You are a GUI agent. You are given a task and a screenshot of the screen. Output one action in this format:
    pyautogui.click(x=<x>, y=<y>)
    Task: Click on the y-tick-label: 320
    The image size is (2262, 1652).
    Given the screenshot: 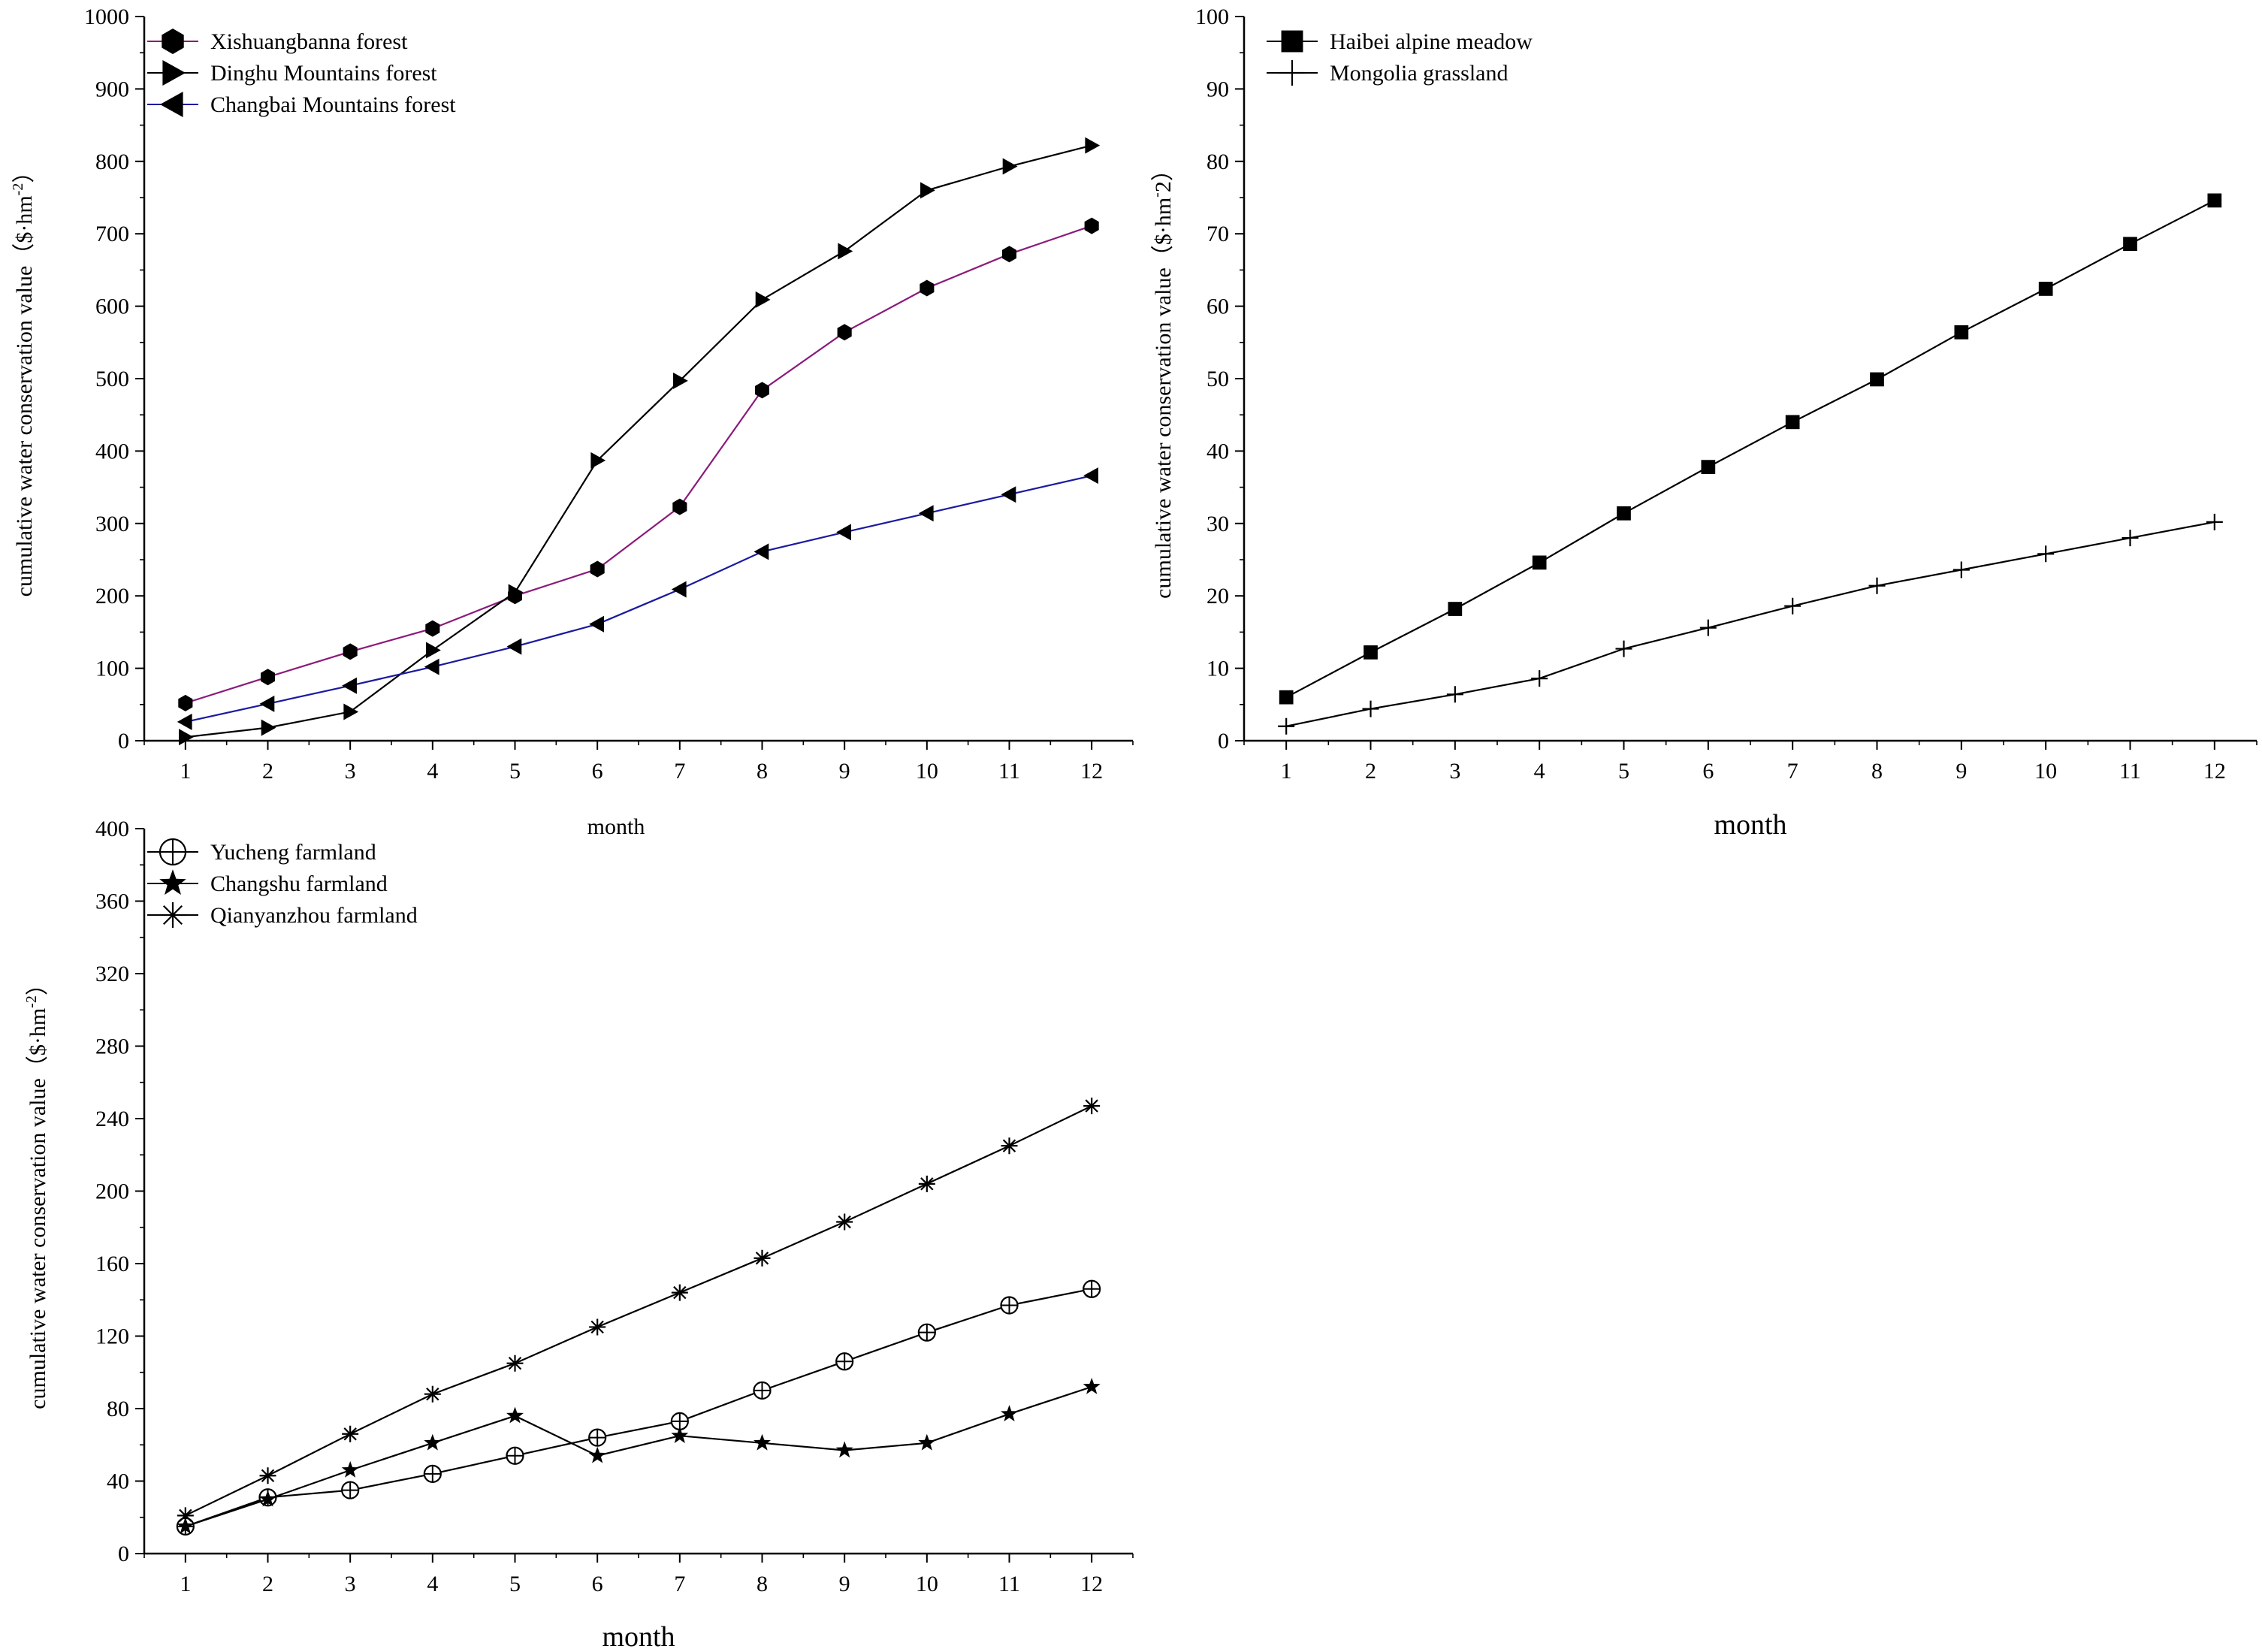 What is the action you would take?
    pyautogui.click(x=112, y=974)
    